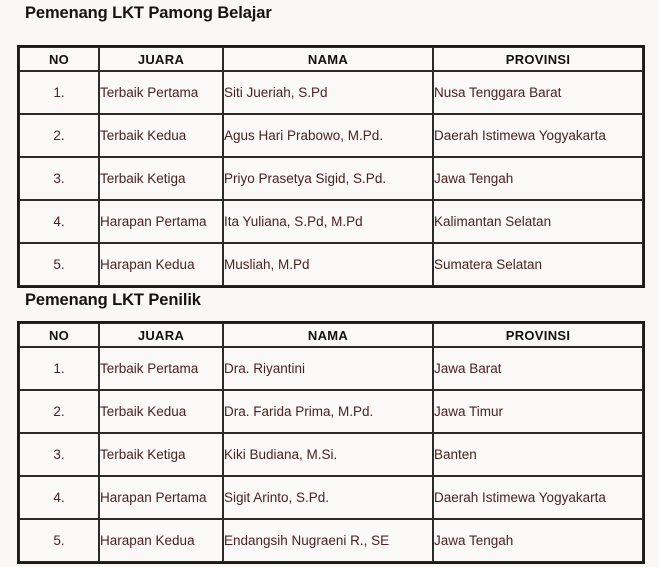 The width and height of the screenshot is (659, 567). What do you see at coordinates (538, 221) in the screenshot?
I see `cell-provinsi: Kalimantan Selatan` at bounding box center [538, 221].